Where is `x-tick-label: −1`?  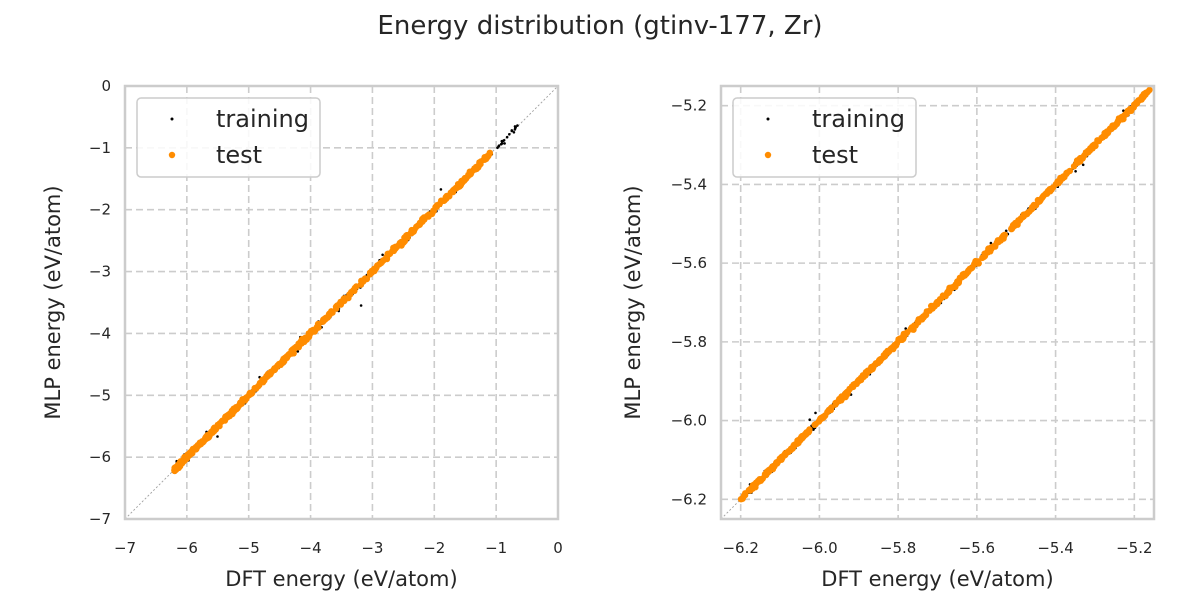
x-tick-label: −1 is located at coordinates (496, 548).